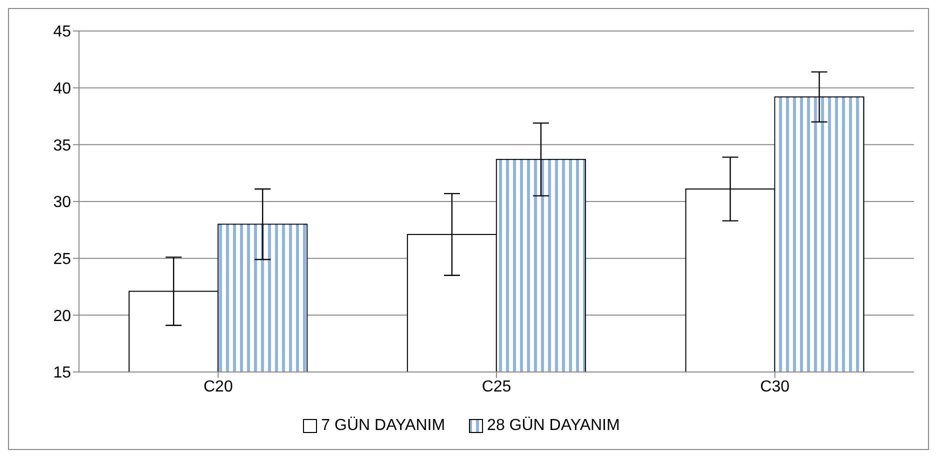 The image size is (939, 458). I want to click on legend-label: 7 GÜN DAYANIM, so click(383, 426).